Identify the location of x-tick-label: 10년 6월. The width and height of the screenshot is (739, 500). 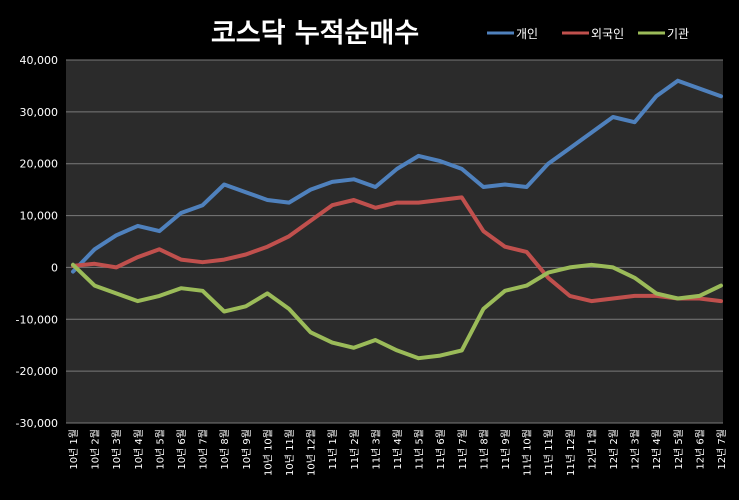
(182, 449).